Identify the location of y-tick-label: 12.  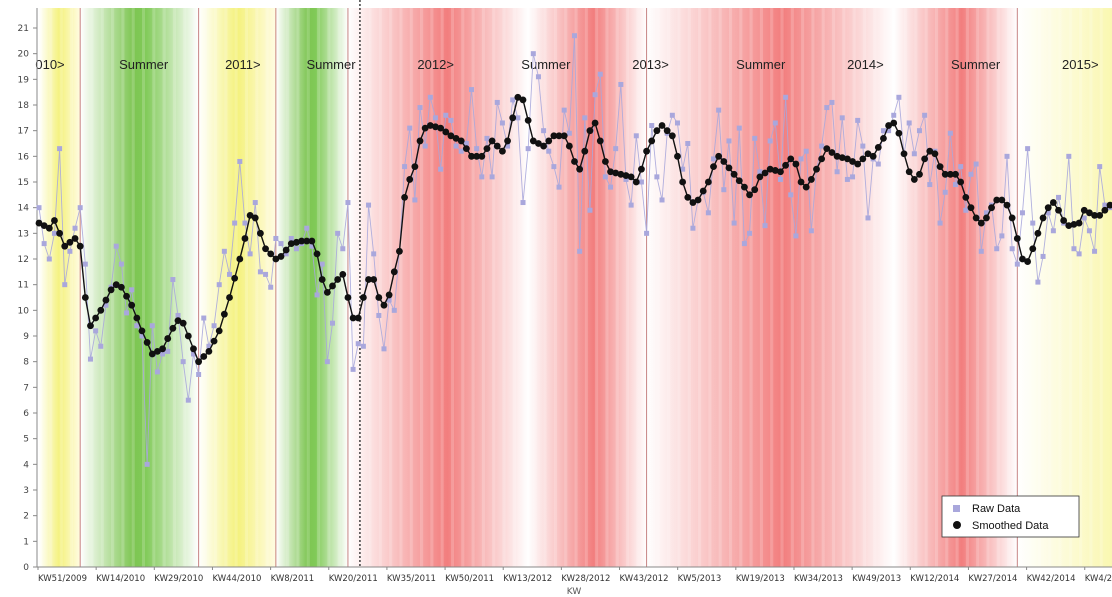
(23, 260).